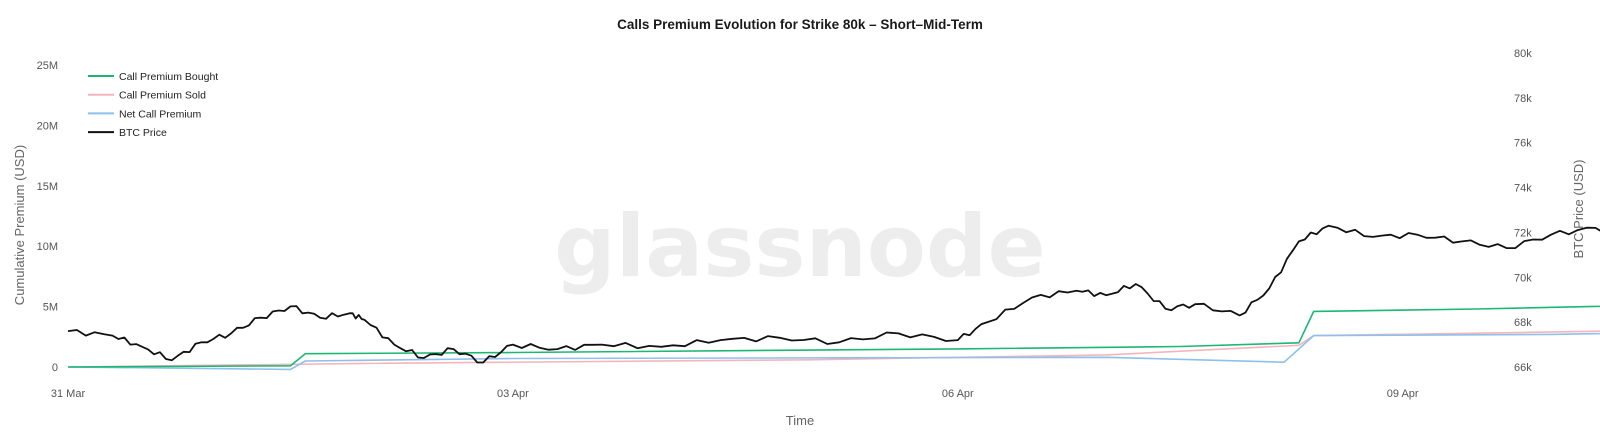 The width and height of the screenshot is (1600, 447). What do you see at coordinates (1578, 209) in the screenshot?
I see `y2-axis-label: BTC Price (USD)` at bounding box center [1578, 209].